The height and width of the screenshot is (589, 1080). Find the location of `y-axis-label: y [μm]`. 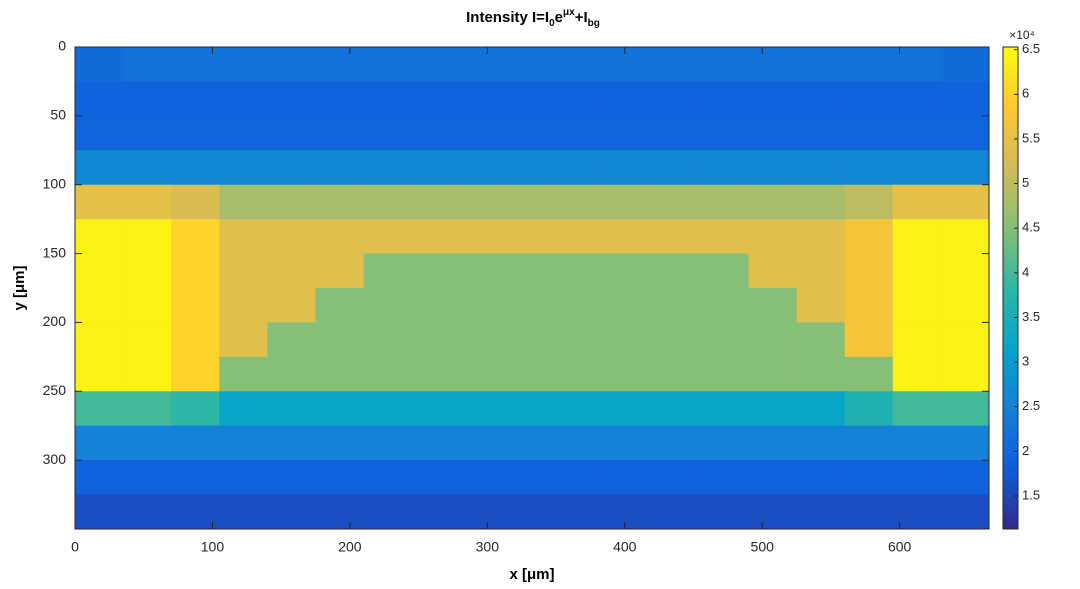

y-axis-label: y [μm] is located at coordinates (19, 287).